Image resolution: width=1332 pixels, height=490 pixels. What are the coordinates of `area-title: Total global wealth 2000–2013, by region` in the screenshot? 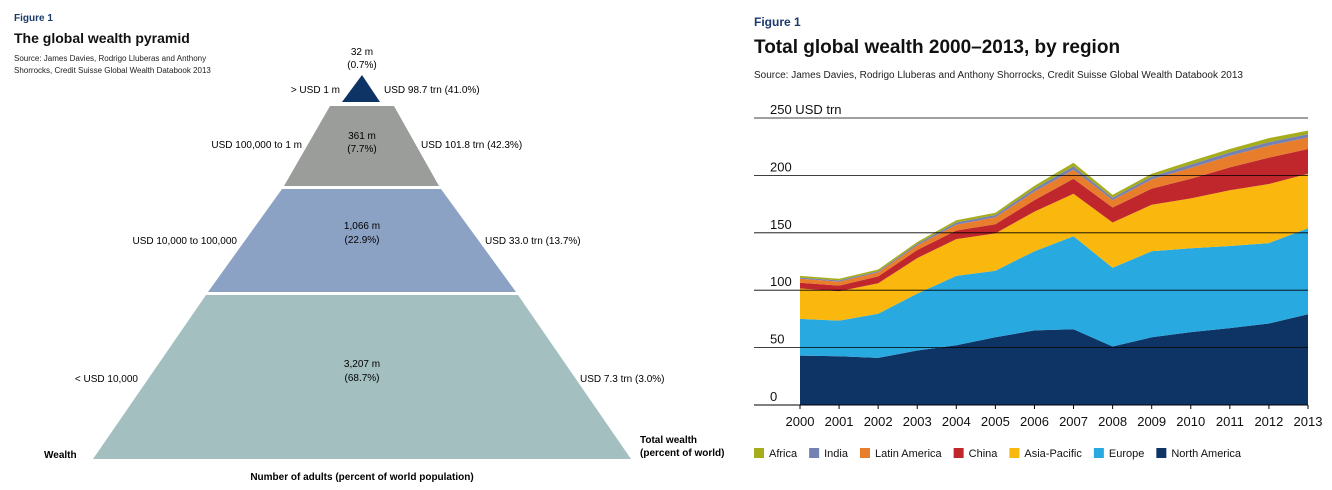 It's located at (937, 47).